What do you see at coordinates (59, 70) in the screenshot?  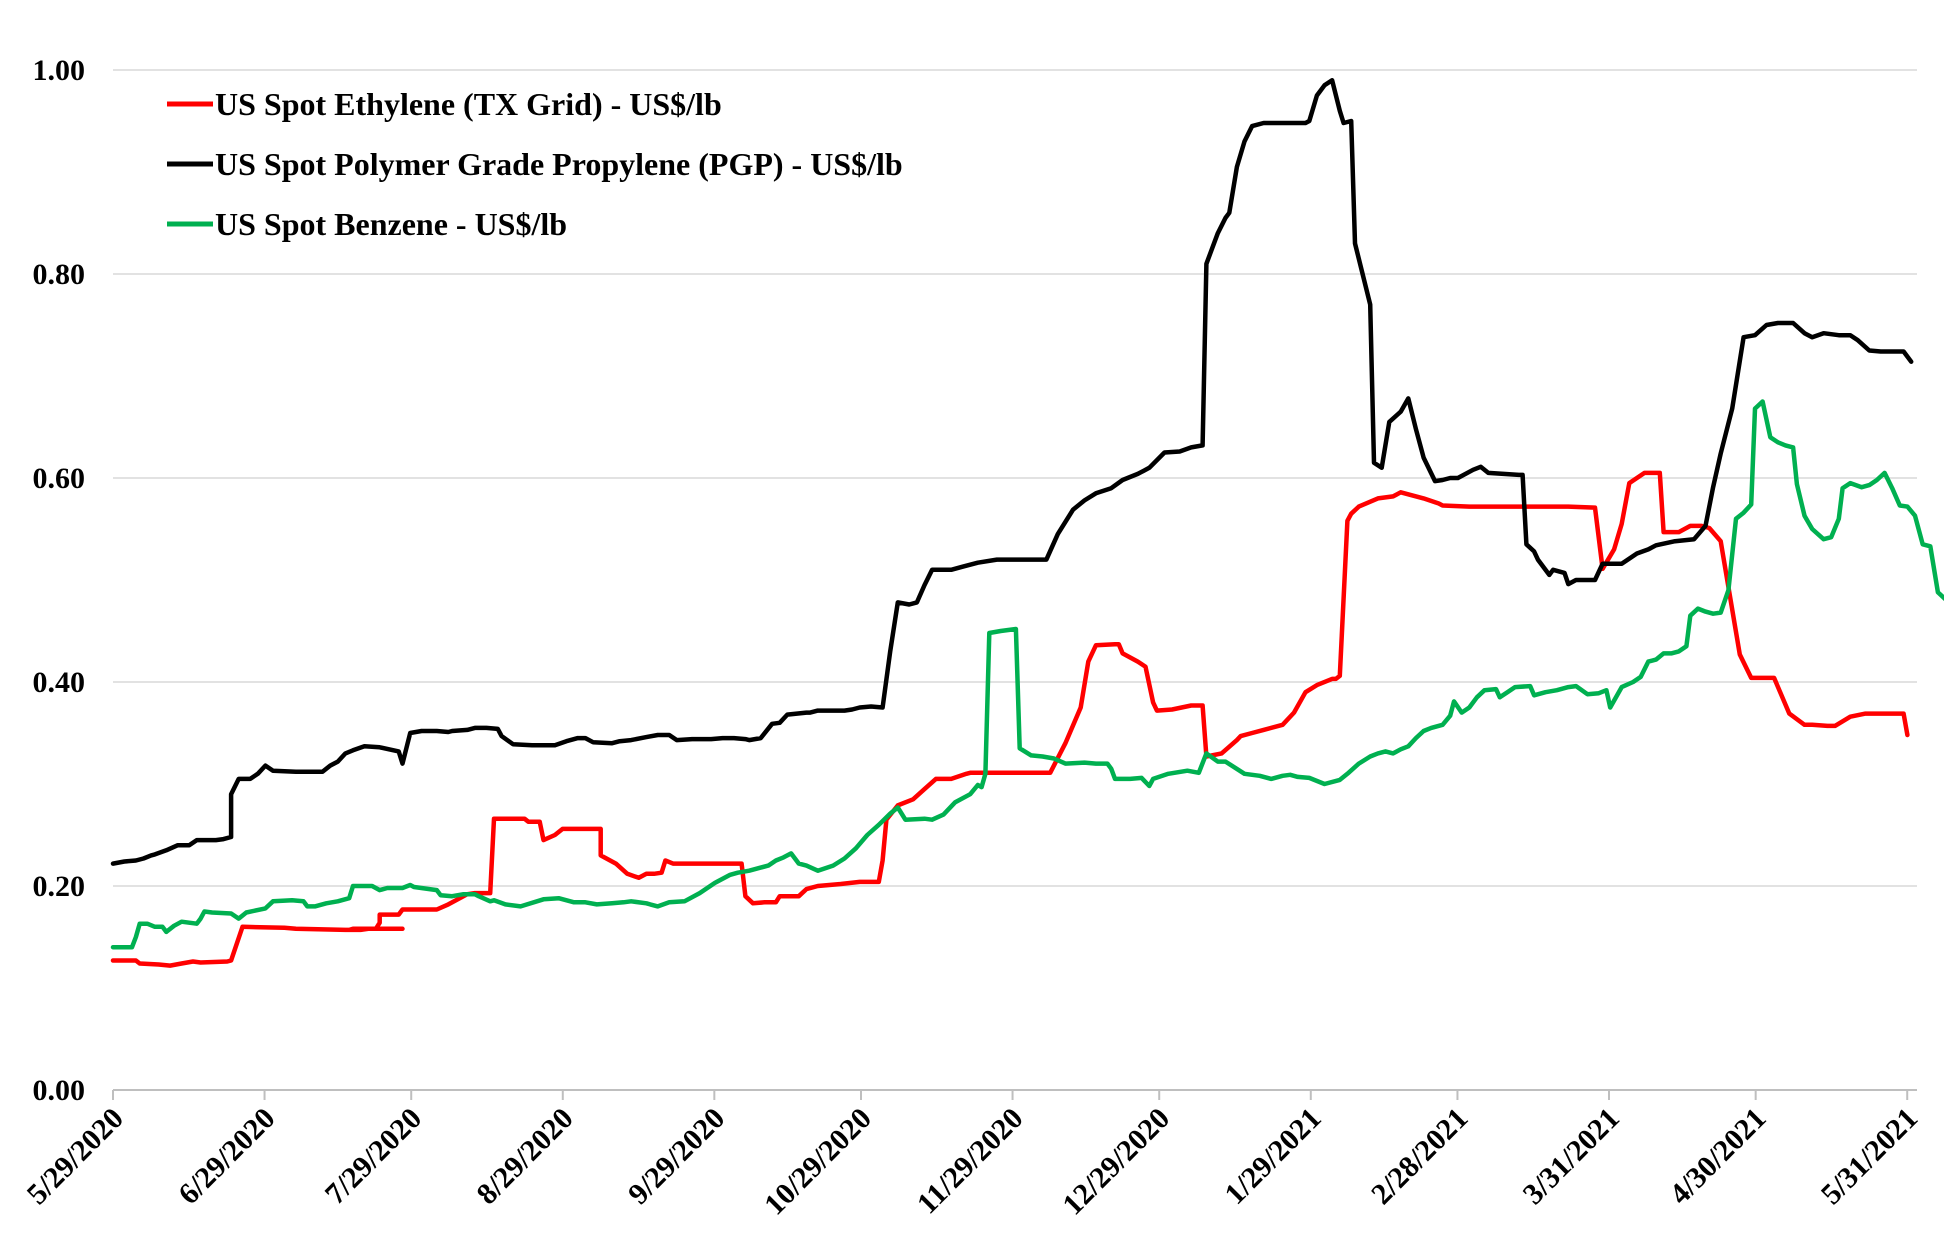 I see `y-tick-label: 1.00` at bounding box center [59, 70].